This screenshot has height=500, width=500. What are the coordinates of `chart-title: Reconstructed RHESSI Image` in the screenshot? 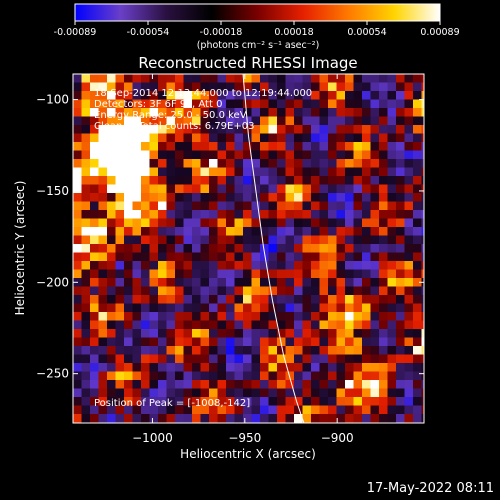 It's located at (247, 63).